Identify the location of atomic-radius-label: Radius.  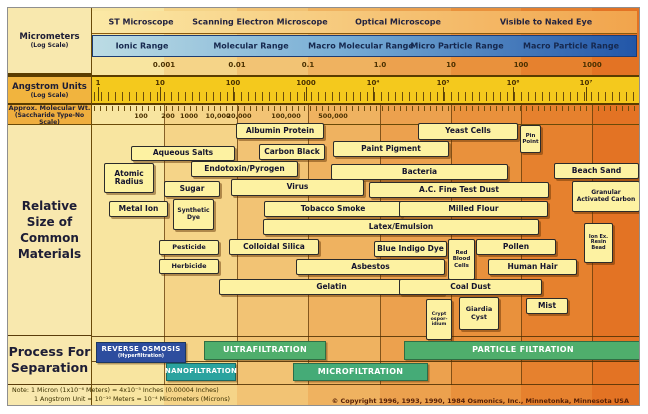
(129, 181).